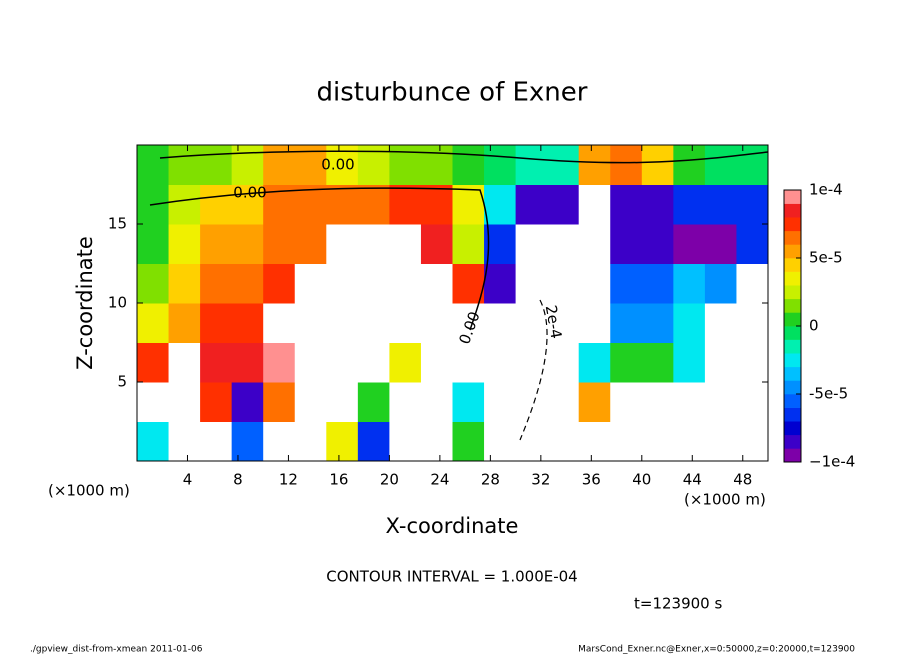  I want to click on x-tick-label: 16, so click(338, 480).